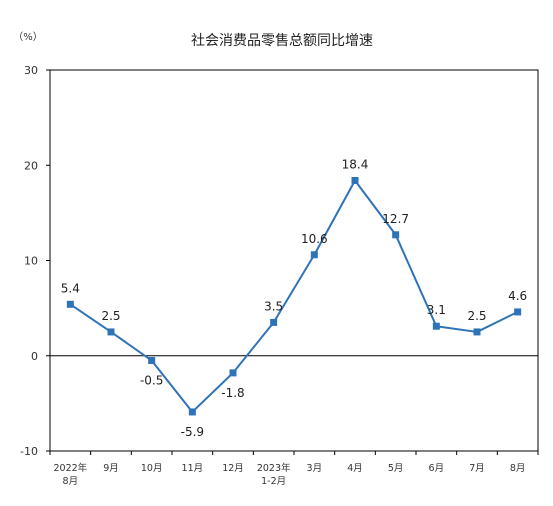  Describe the element at coordinates (151, 381) in the screenshot. I see `data-label: -0.5` at that location.